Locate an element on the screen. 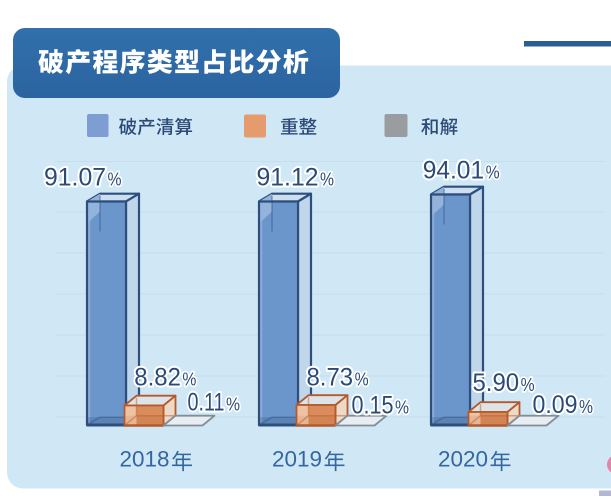 The height and width of the screenshot is (499, 611). svg-text: 5.90 is located at coordinates (496, 383).